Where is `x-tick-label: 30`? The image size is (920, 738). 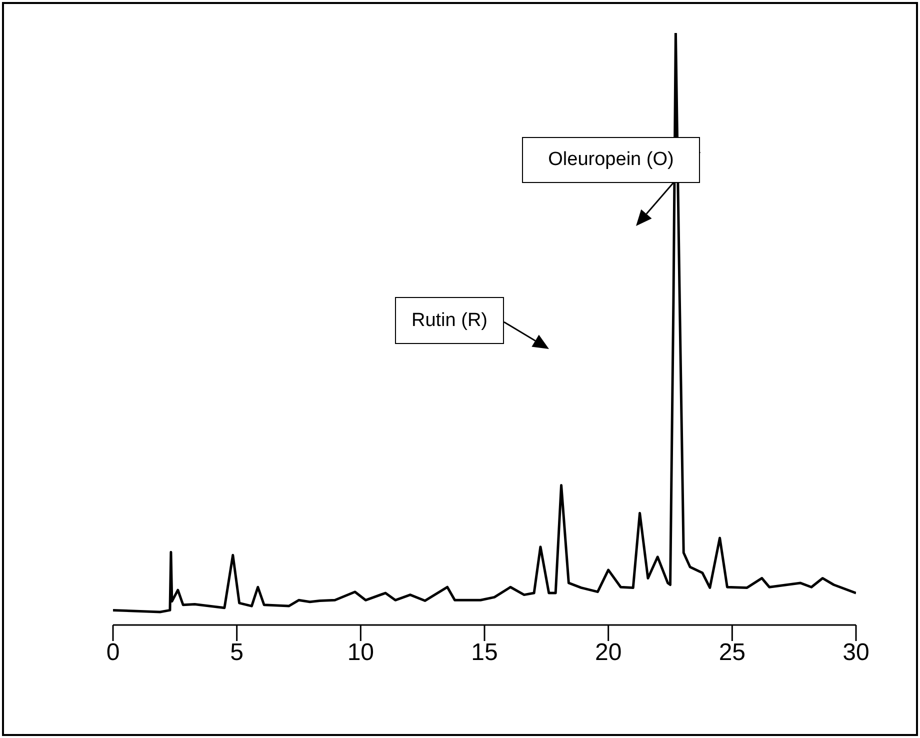 x-tick-label: 30 is located at coordinates (856, 652).